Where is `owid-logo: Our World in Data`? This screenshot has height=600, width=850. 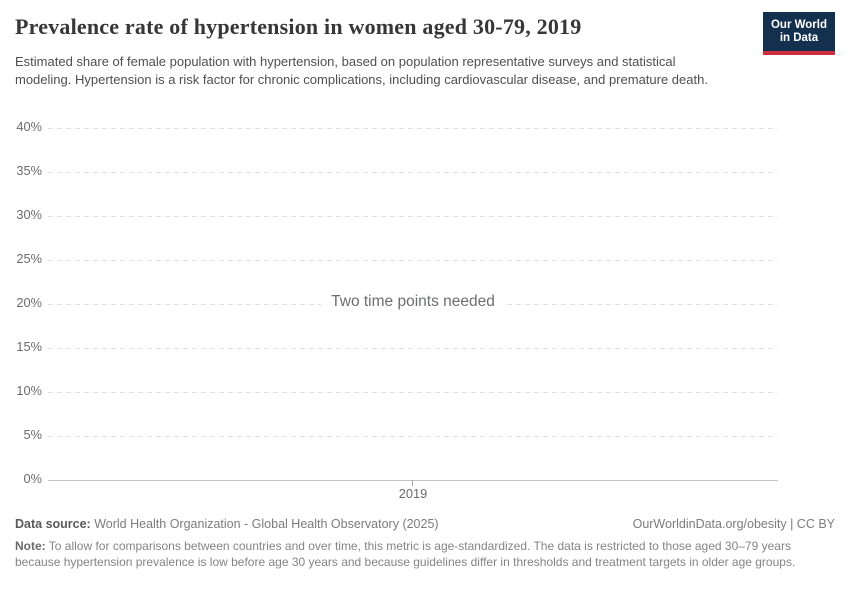 owid-logo: Our World in Data is located at coordinates (798, 33).